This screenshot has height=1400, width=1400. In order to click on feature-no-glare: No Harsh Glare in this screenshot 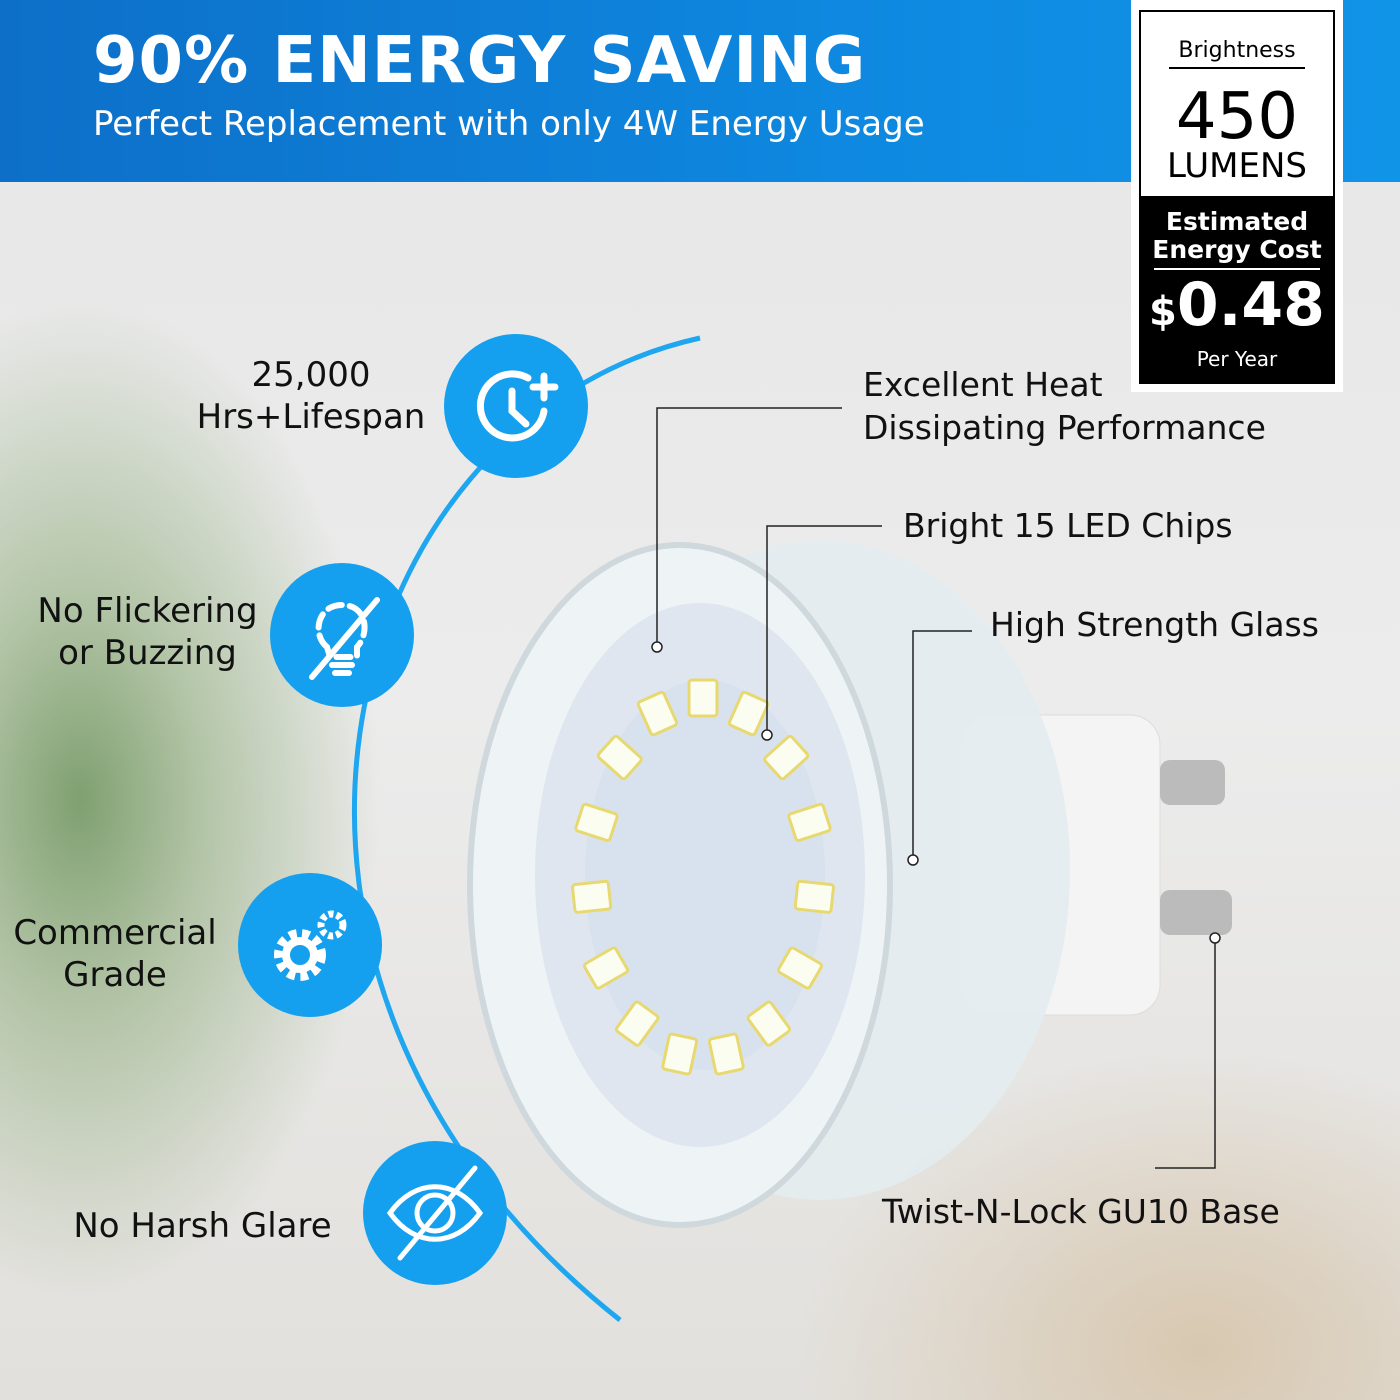, I will do `click(202, 1226)`.